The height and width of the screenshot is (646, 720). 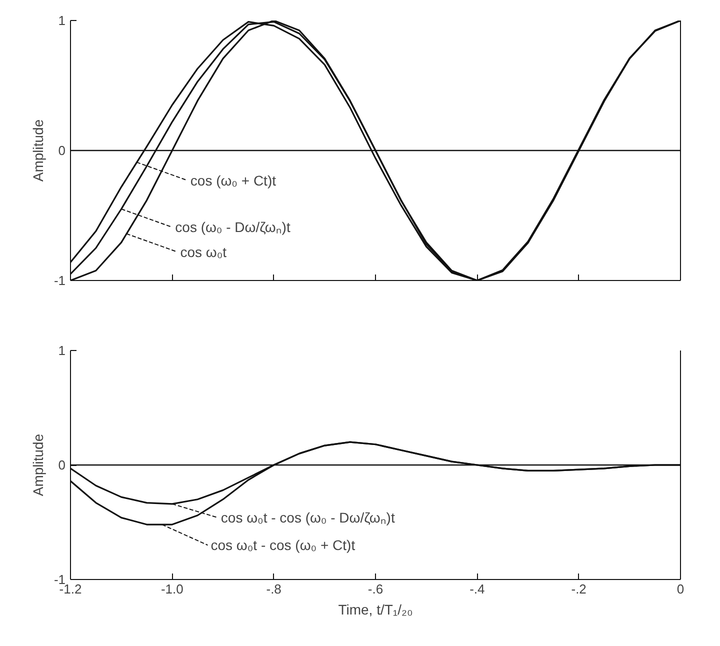 What do you see at coordinates (233, 180) in the screenshot?
I see `annotation: cos (ω₀ + Ct)t` at bounding box center [233, 180].